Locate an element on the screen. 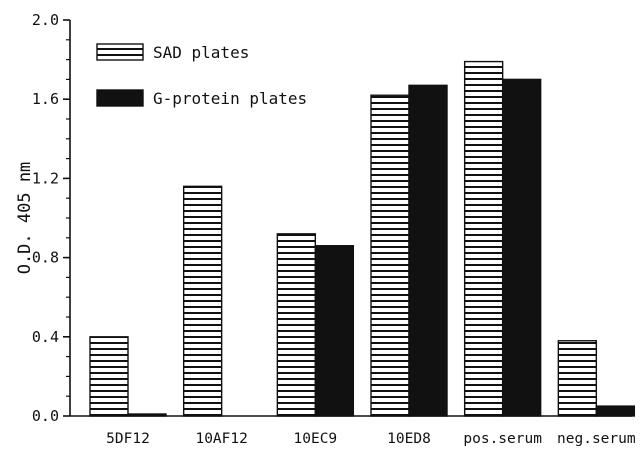 The image size is (641, 452). legend-swatch-g-protein-plates is located at coordinates (120, 98).